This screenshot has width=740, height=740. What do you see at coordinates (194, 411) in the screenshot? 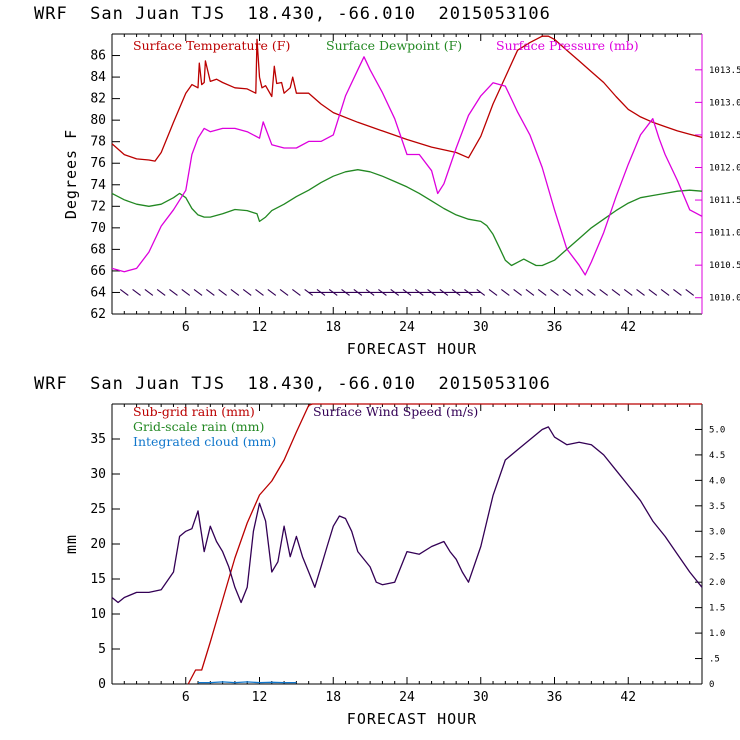
I see `legend-entry: Sub-grid rain (mm)` at bounding box center [194, 411].